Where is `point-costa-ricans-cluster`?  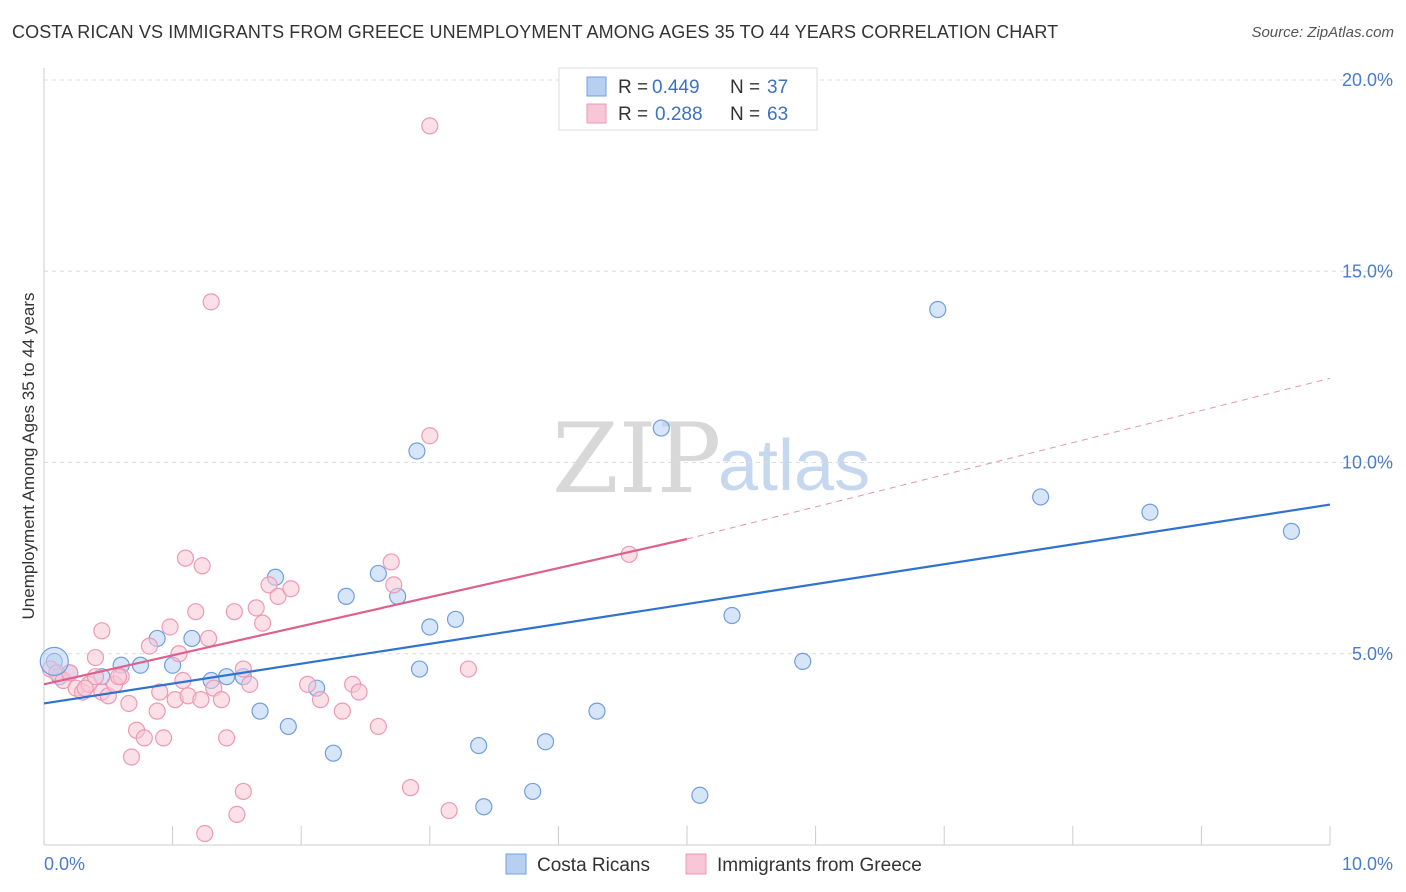
point-costa-ricans-cluster is located at coordinates (54, 661).